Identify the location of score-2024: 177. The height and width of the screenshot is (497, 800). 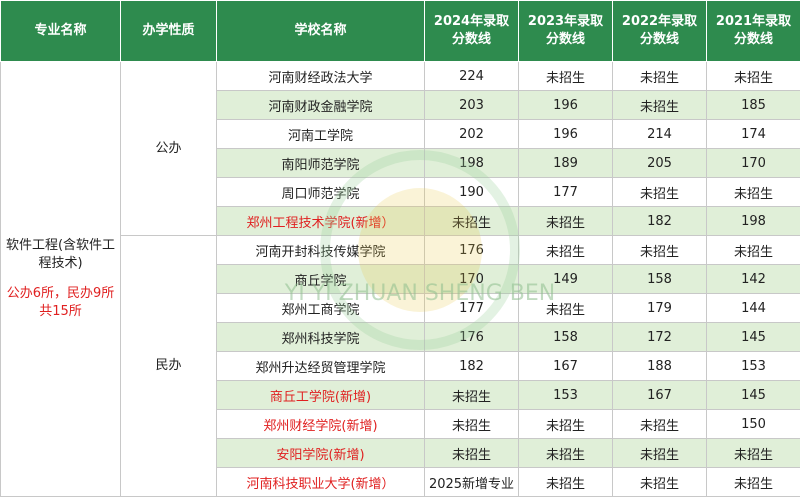
(471, 308).